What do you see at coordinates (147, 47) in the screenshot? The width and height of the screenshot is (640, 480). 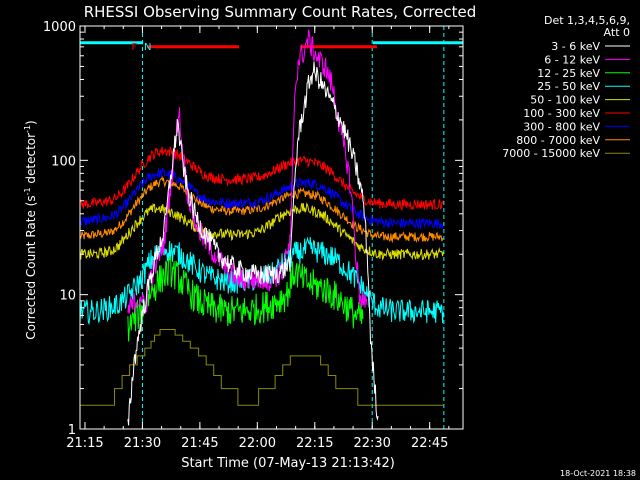 I see `flag-label-N: N` at bounding box center [147, 47].